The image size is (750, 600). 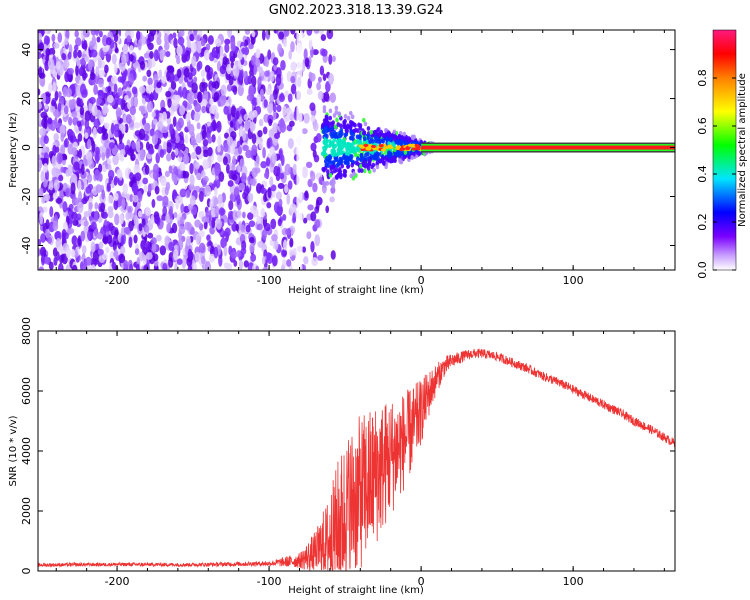 I want to click on carrier-line, so click(x=548, y=147).